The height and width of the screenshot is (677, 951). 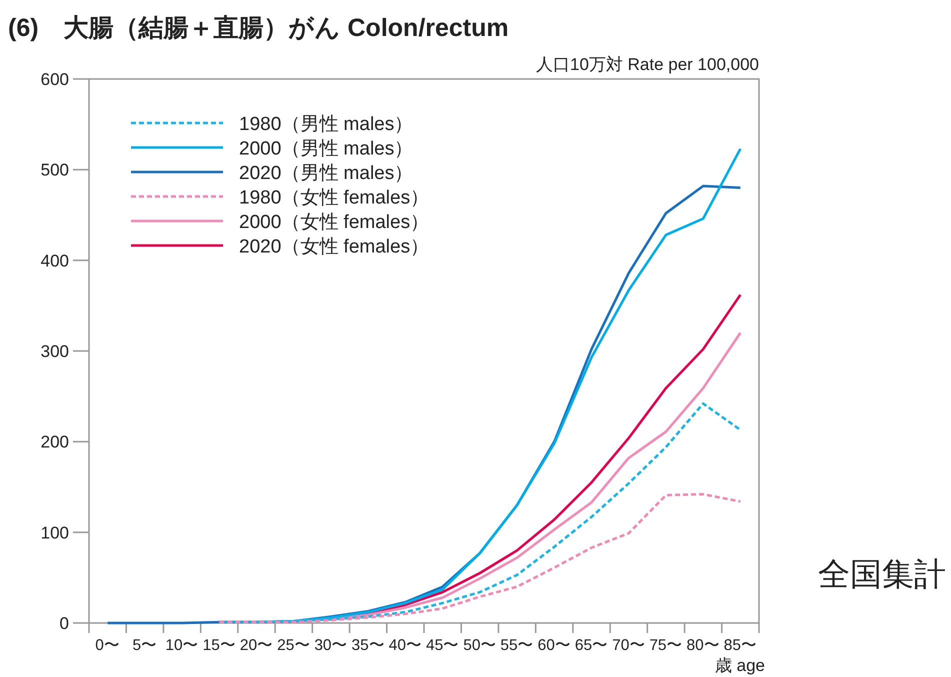 What do you see at coordinates (54, 170) in the screenshot?
I see `y-tick-label: 500` at bounding box center [54, 170].